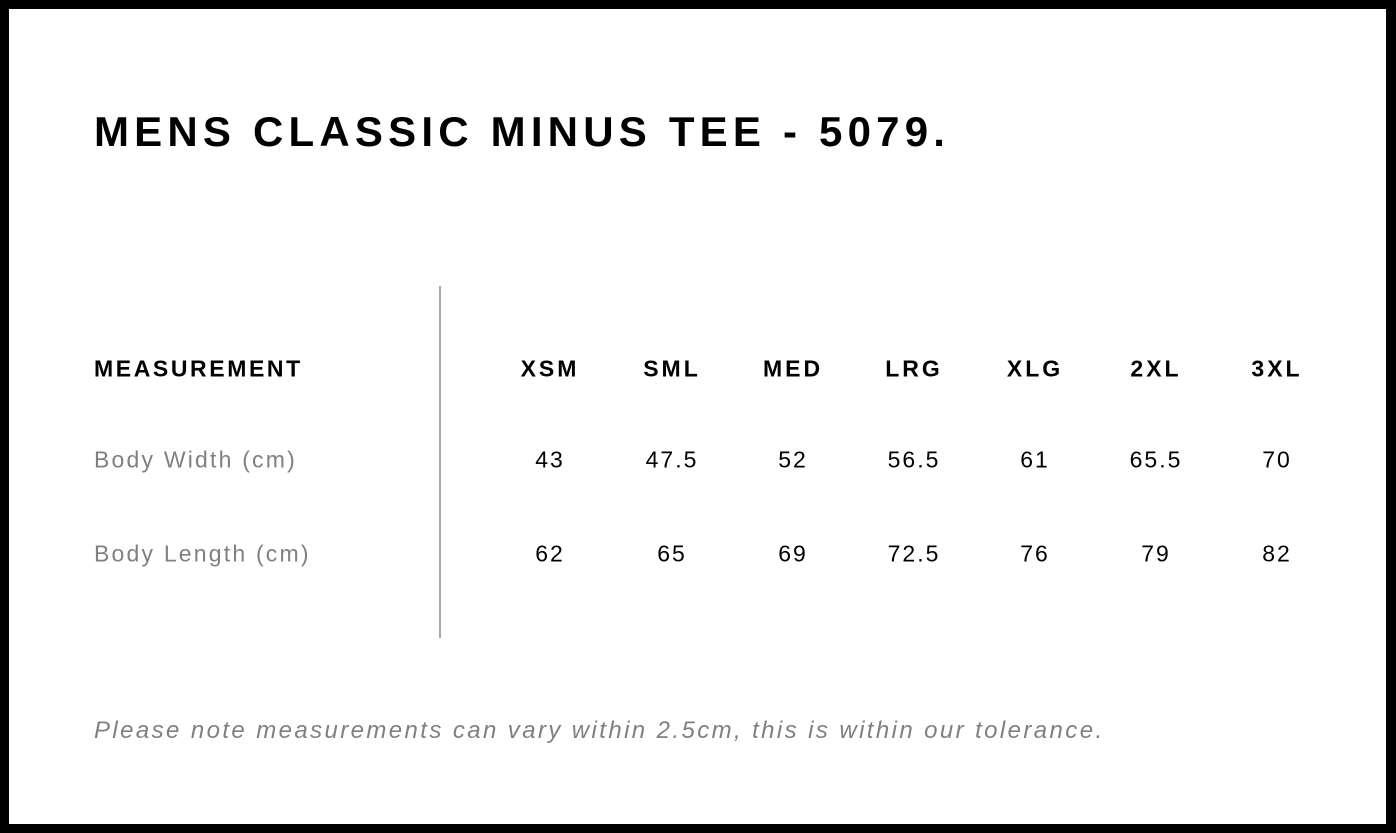 The width and height of the screenshot is (1396, 833). What do you see at coordinates (793, 553) in the screenshot?
I see `table-cell: 69` at bounding box center [793, 553].